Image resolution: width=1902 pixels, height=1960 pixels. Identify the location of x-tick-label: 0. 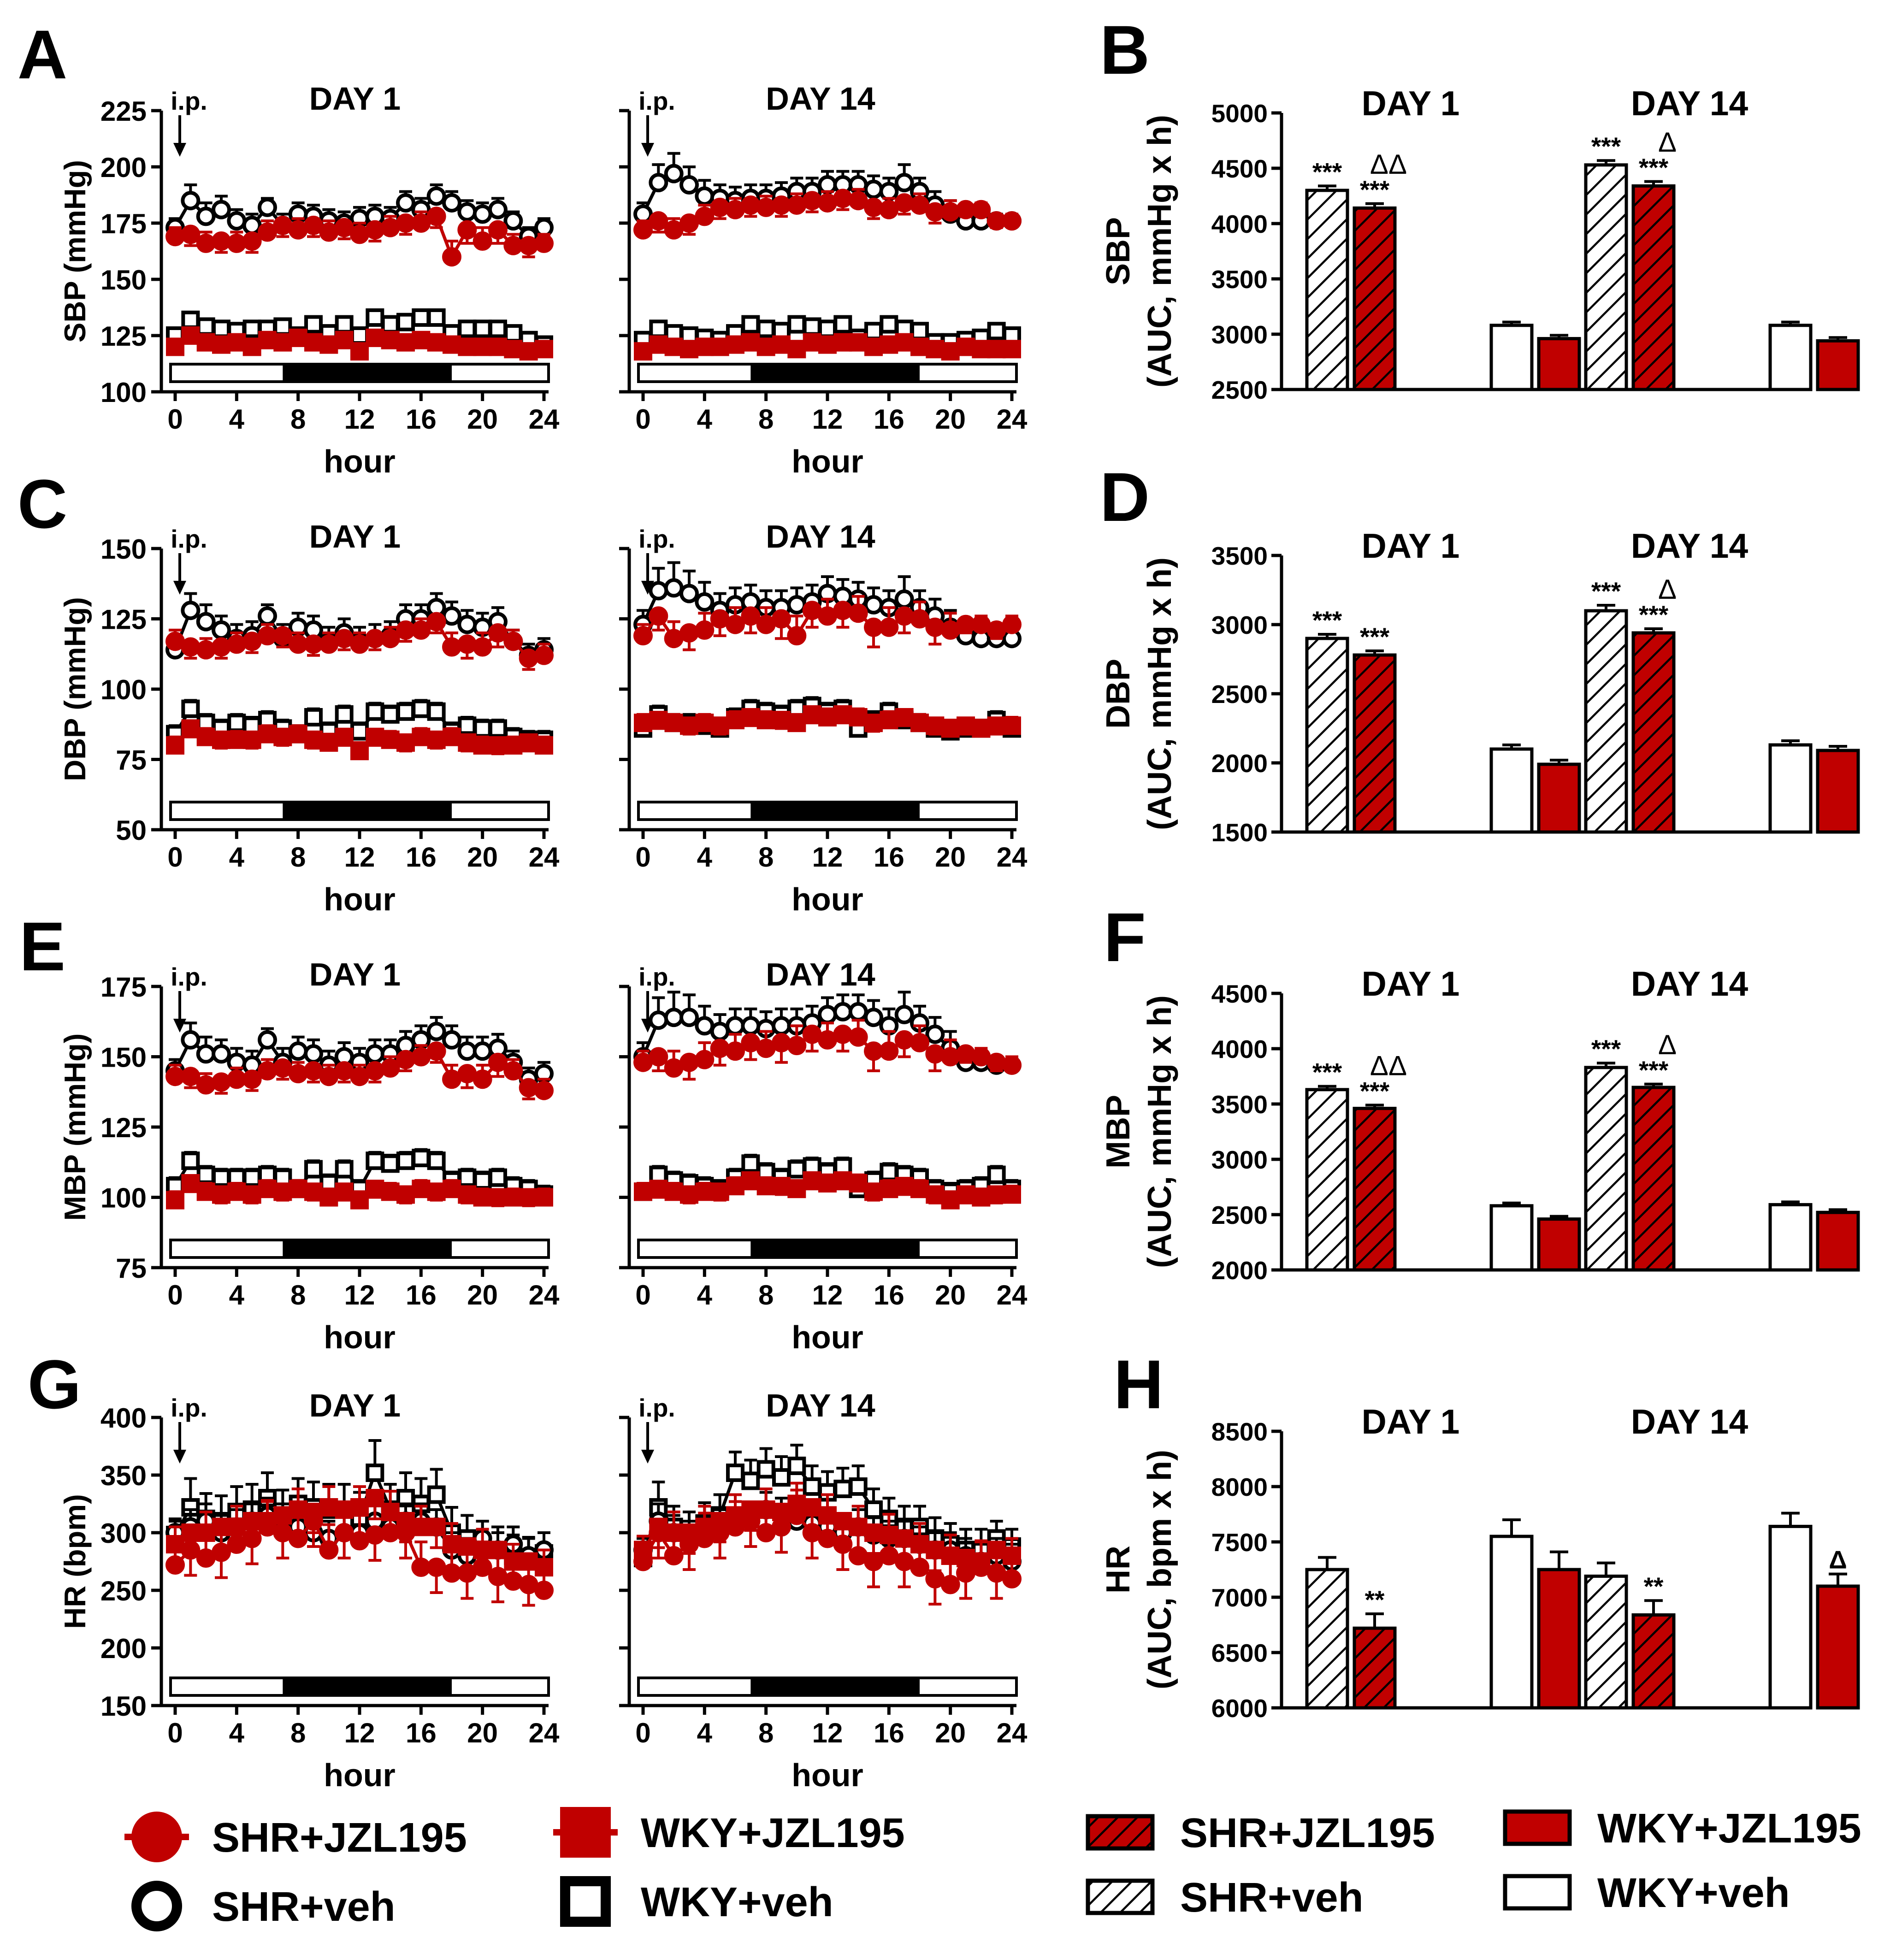
(642, 1295).